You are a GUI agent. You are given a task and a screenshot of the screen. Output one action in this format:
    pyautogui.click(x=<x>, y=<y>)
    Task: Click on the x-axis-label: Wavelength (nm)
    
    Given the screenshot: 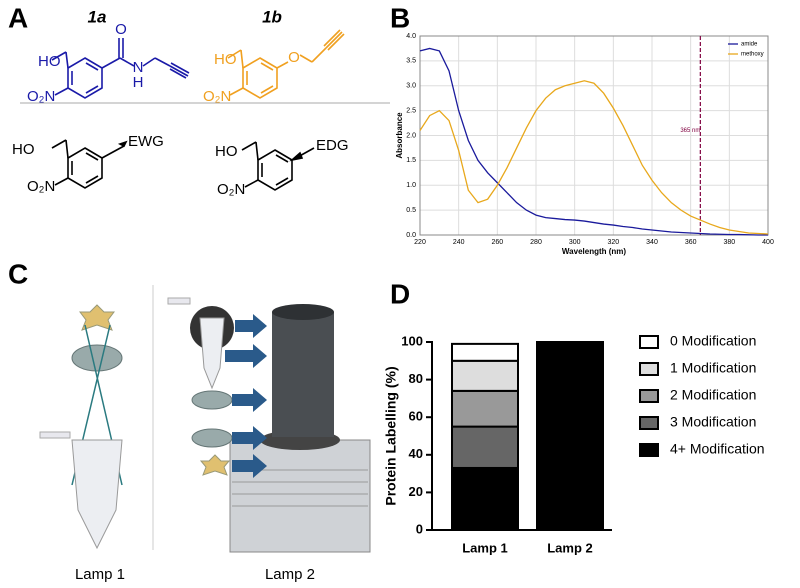 What is the action you would take?
    pyautogui.click(x=594, y=251)
    